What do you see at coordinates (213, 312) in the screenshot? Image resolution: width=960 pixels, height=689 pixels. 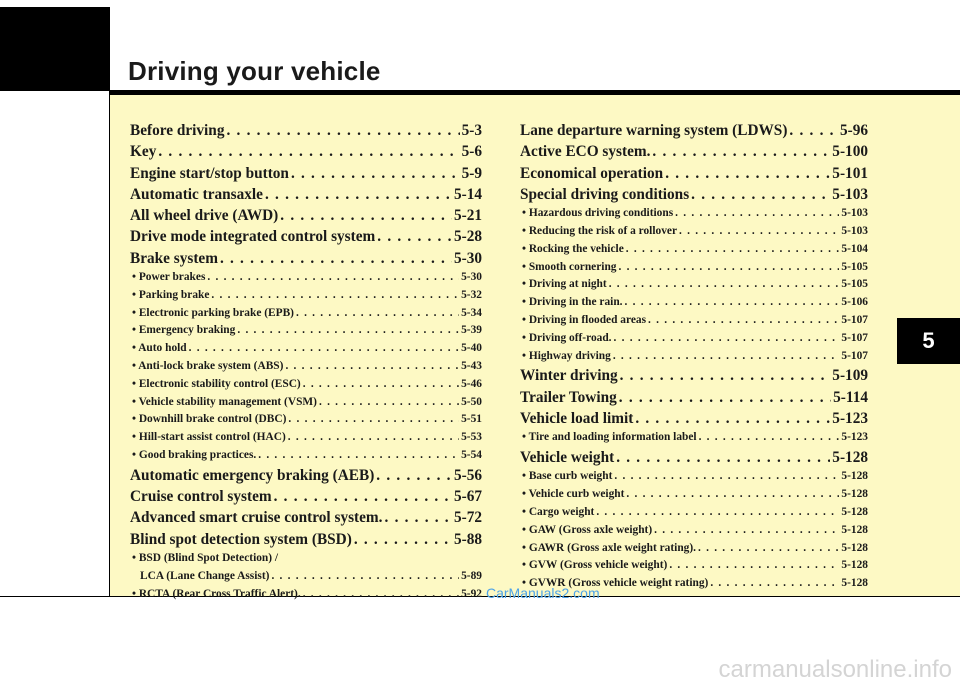 I see `toc-entry-label: • Electronic parking brake (EPB)` at bounding box center [213, 312].